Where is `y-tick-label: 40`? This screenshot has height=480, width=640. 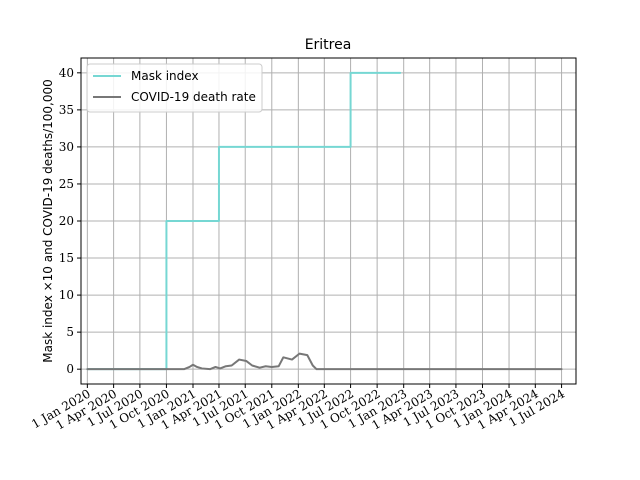 y-tick-label: 40 is located at coordinates (66, 73).